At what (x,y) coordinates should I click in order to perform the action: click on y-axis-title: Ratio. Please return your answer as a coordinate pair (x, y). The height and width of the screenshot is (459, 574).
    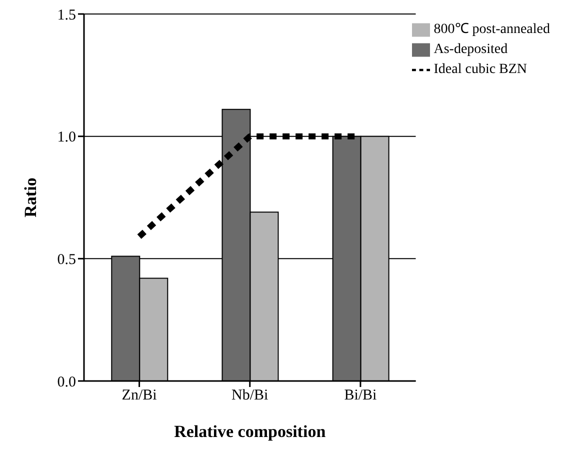
    Looking at the image, I should click on (30, 198).